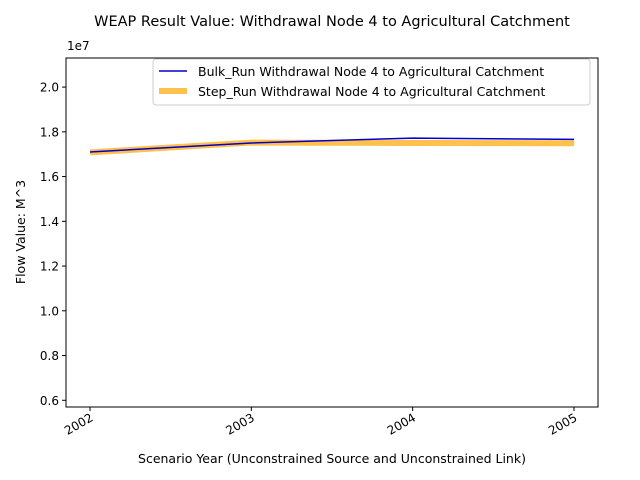 The image size is (640, 480). What do you see at coordinates (49, 132) in the screenshot?
I see `y-tick-label: 1.8` at bounding box center [49, 132].